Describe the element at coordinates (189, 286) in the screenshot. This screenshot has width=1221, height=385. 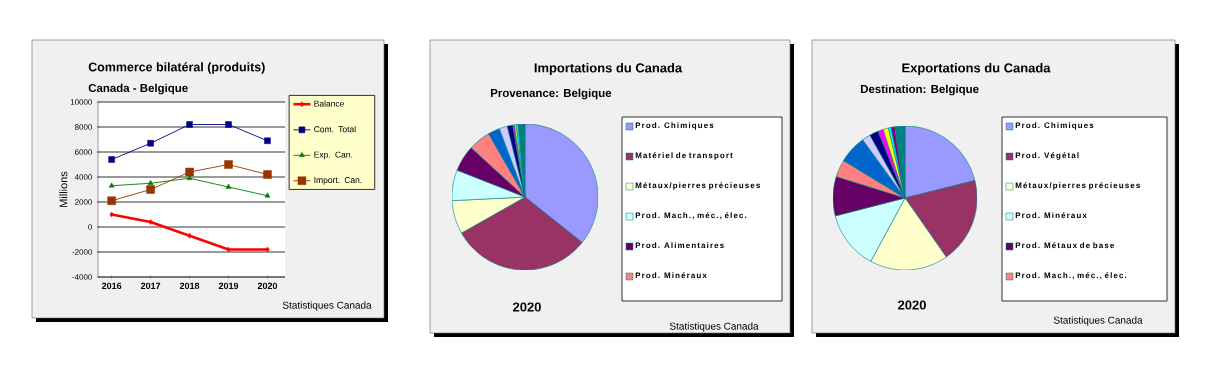
I see `x-tick-label: 2018` at that location.